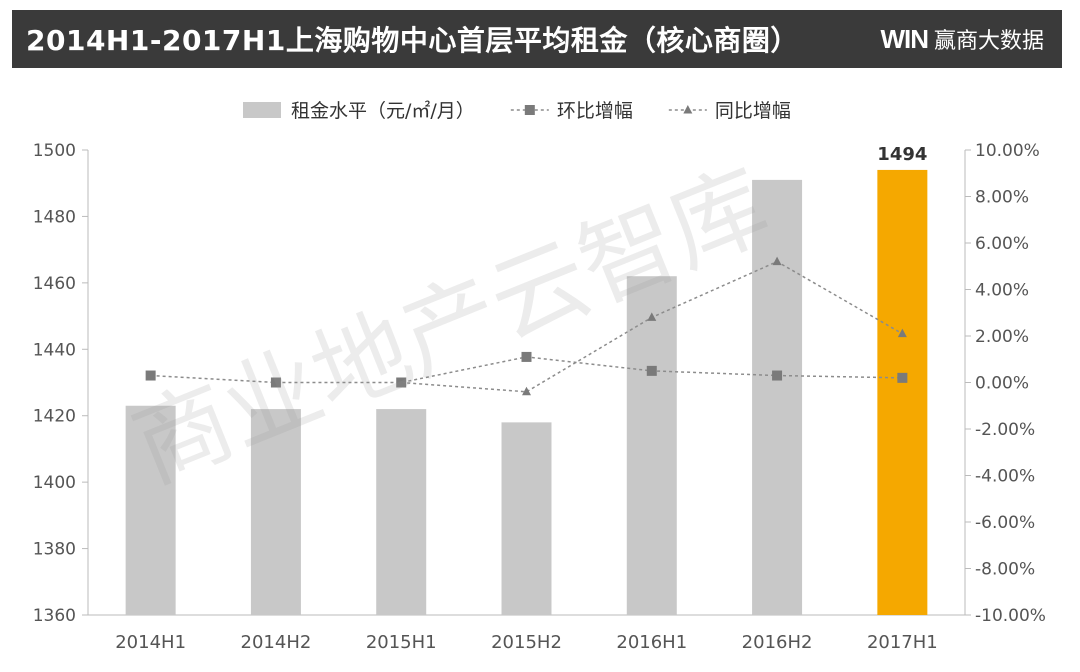 The height and width of the screenshot is (672, 1080). Describe the element at coordinates (54, 550) in the screenshot. I see `left-tick-label: 1380` at that location.